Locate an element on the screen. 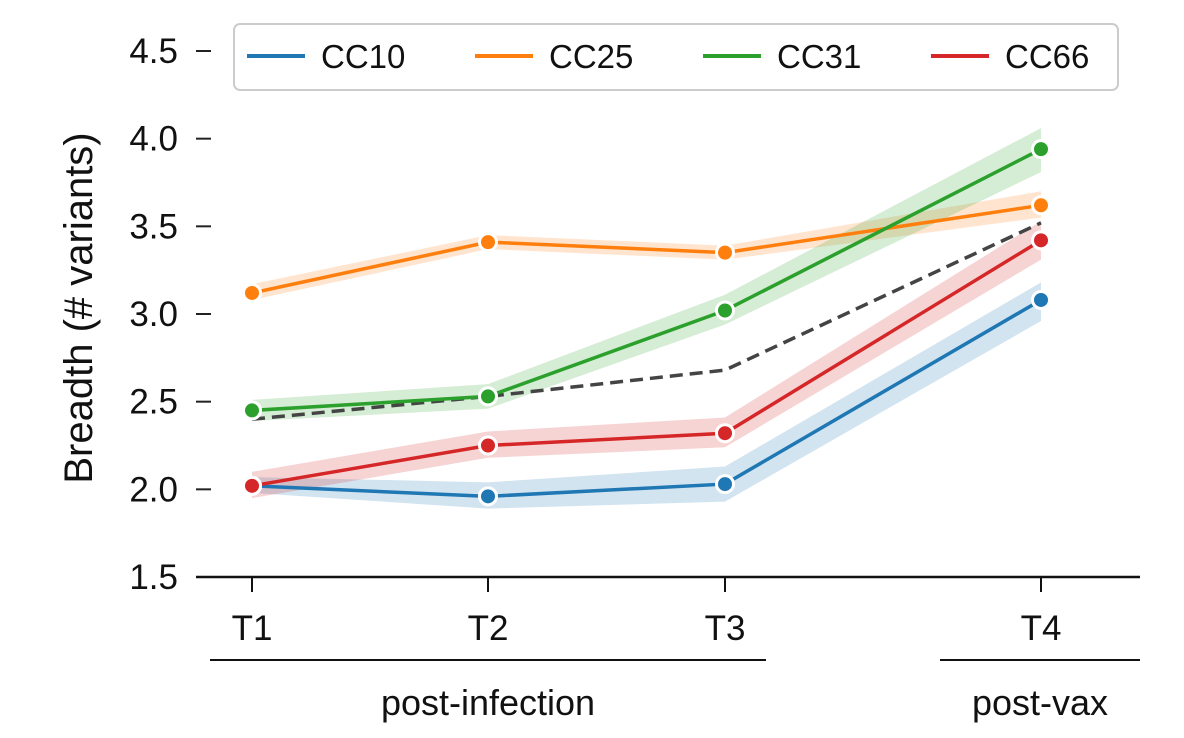  group-labels: post-infection post-vax is located at coordinates (675, 691).